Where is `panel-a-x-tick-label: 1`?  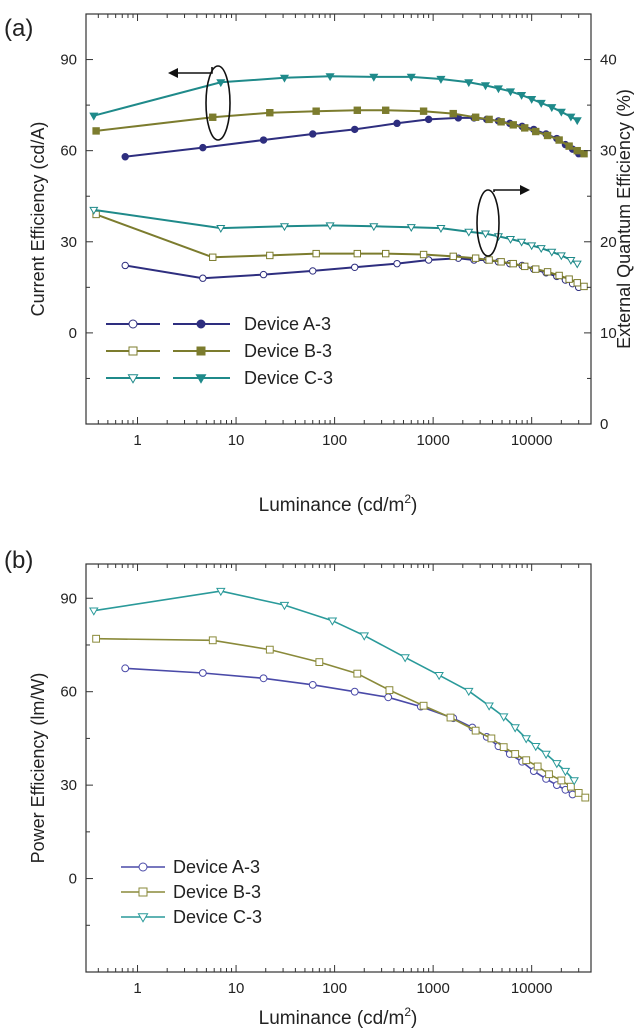 panel-a-x-tick-label: 1 is located at coordinates (137, 440).